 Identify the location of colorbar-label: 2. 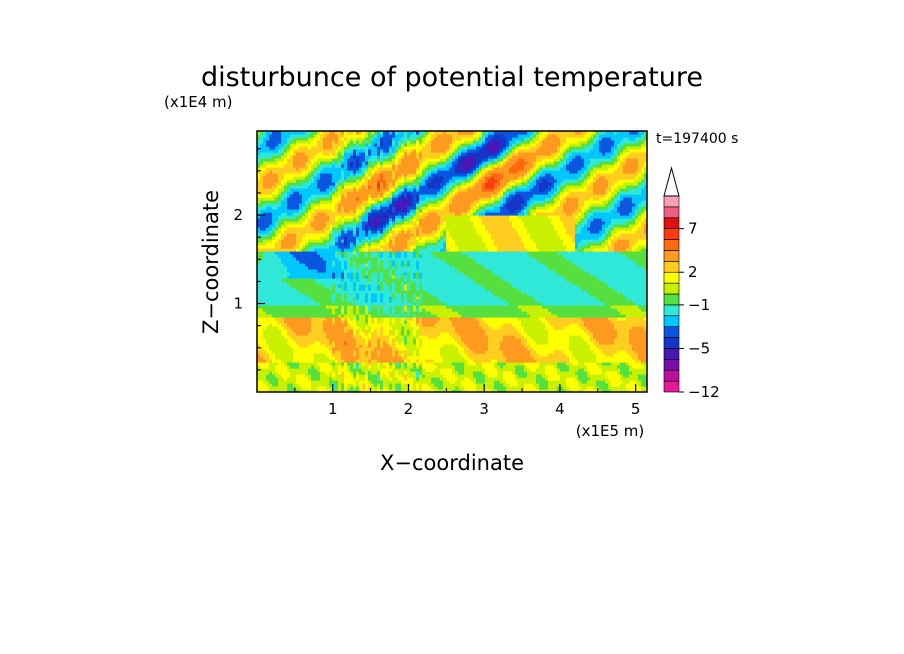
(693, 272).